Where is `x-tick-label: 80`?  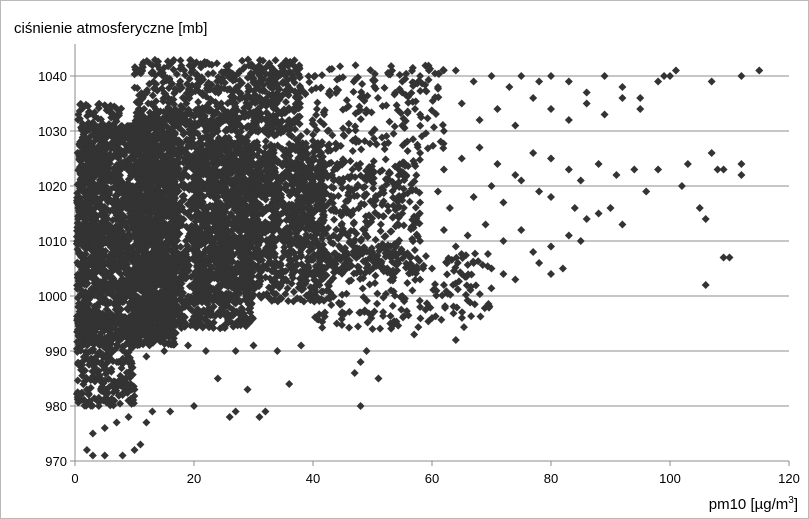 x-tick-label: 80 is located at coordinates (551, 478).